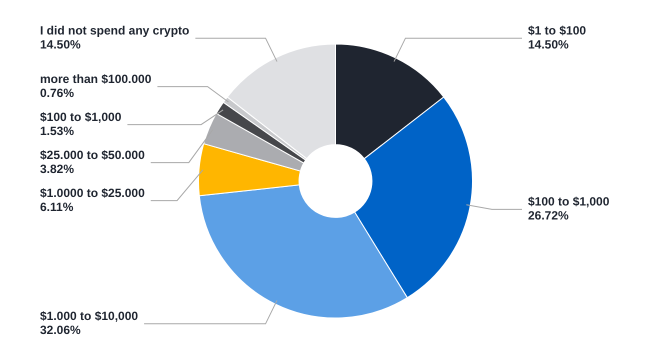 Image resolution: width=671 pixels, height=362 pixels. Describe the element at coordinates (57, 169) in the screenshot. I see `data-label: 3.82%` at that location.